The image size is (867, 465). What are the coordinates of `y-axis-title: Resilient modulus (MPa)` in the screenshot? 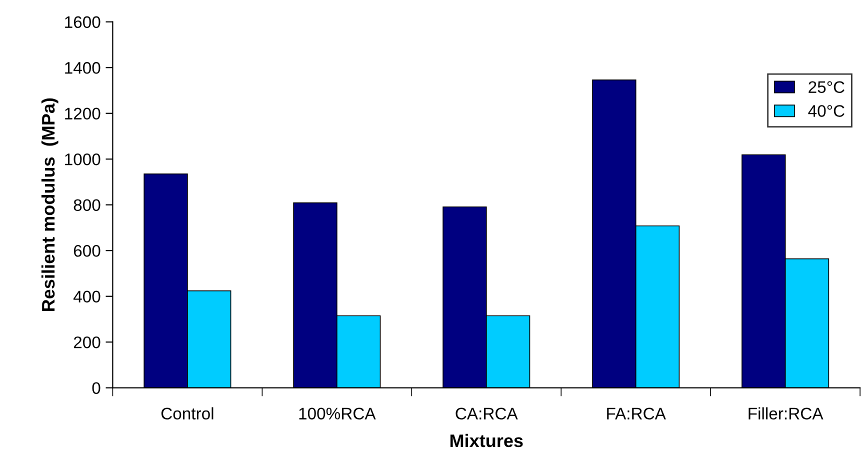 It's located at (49, 204).